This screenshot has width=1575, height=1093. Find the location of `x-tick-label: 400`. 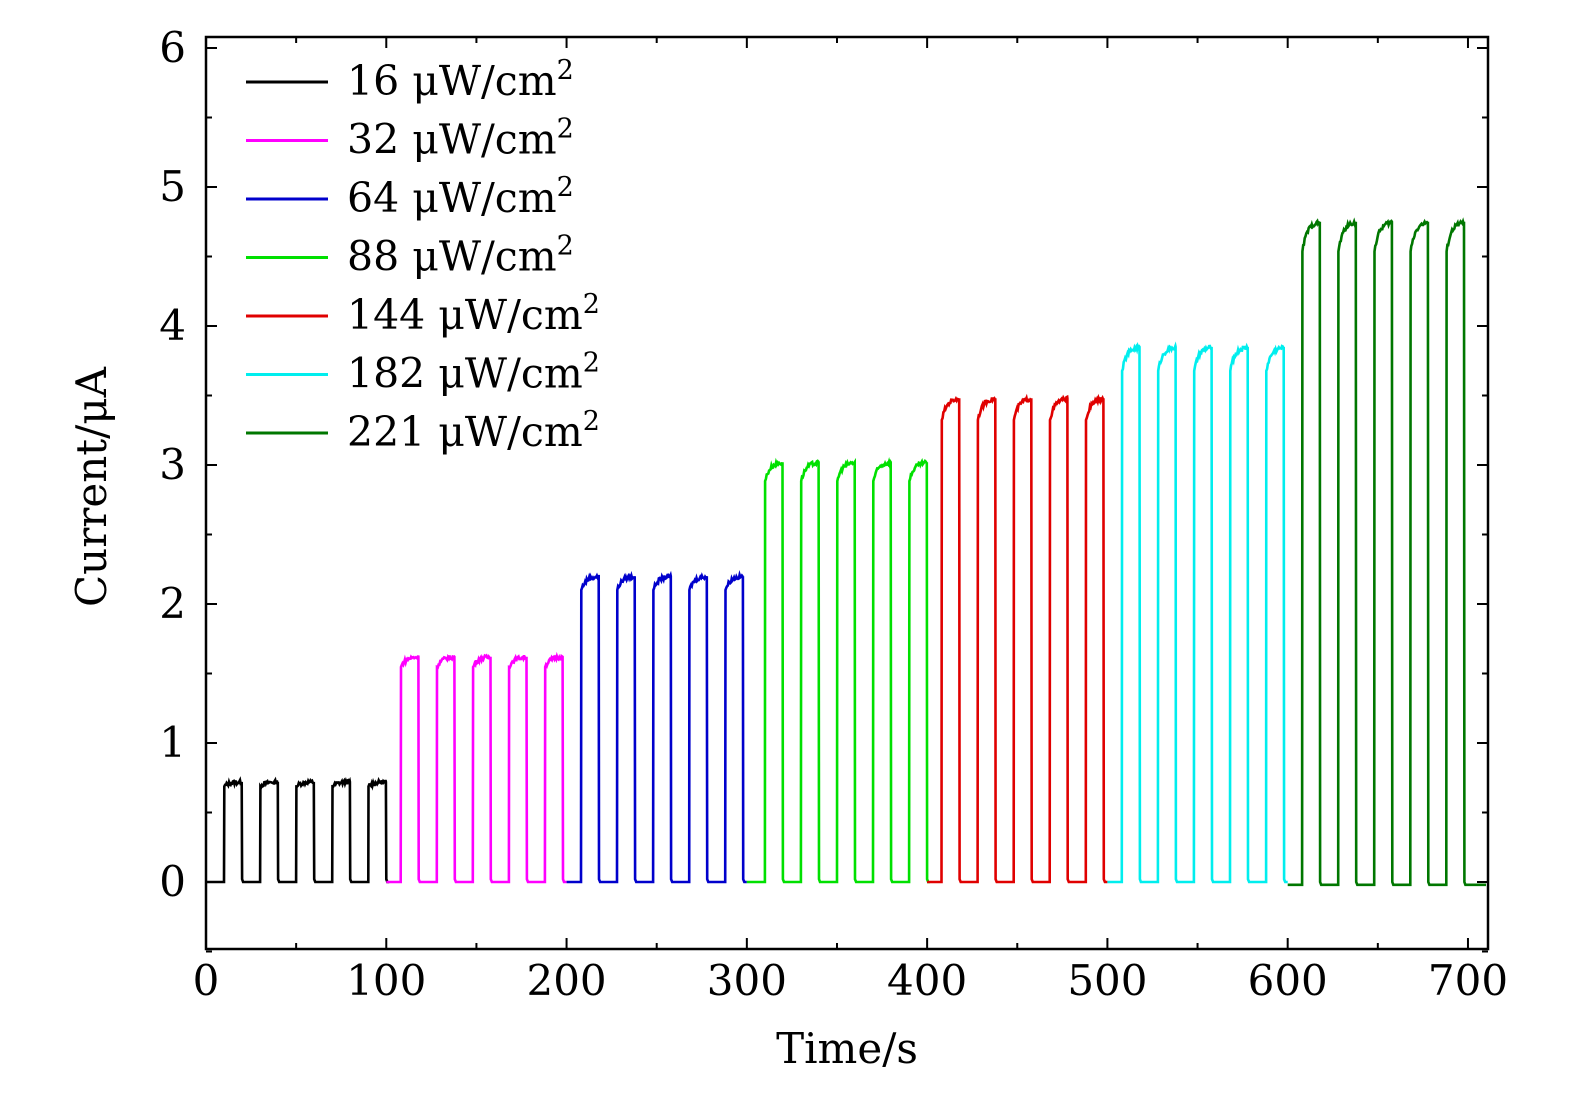

x-tick-label: 400 is located at coordinates (927, 980).